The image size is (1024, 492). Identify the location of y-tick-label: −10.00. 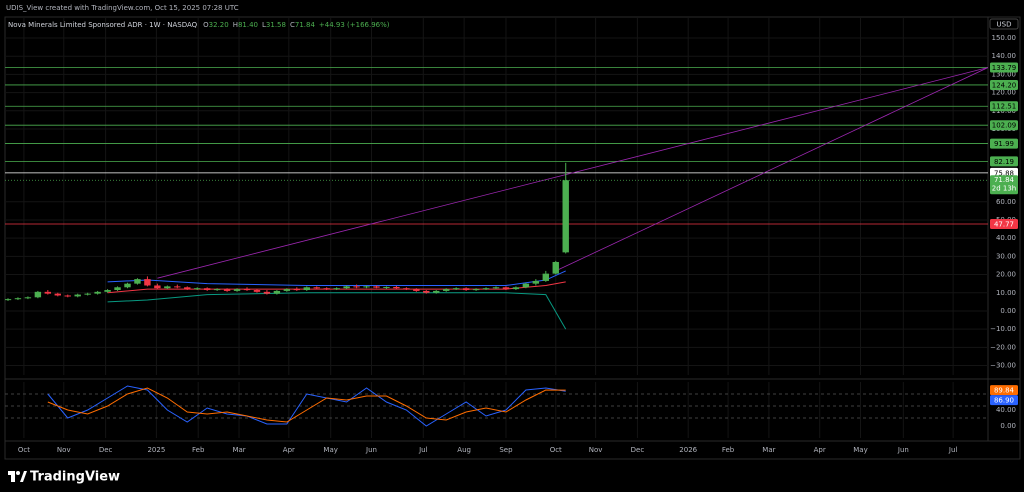
(1003, 329).